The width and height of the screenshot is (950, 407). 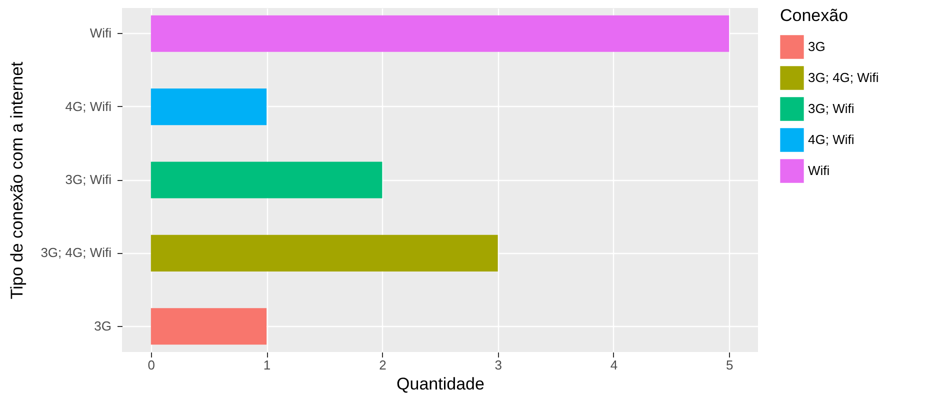 What do you see at coordinates (103, 326) in the screenshot?
I see `y-tick-label: 3G` at bounding box center [103, 326].